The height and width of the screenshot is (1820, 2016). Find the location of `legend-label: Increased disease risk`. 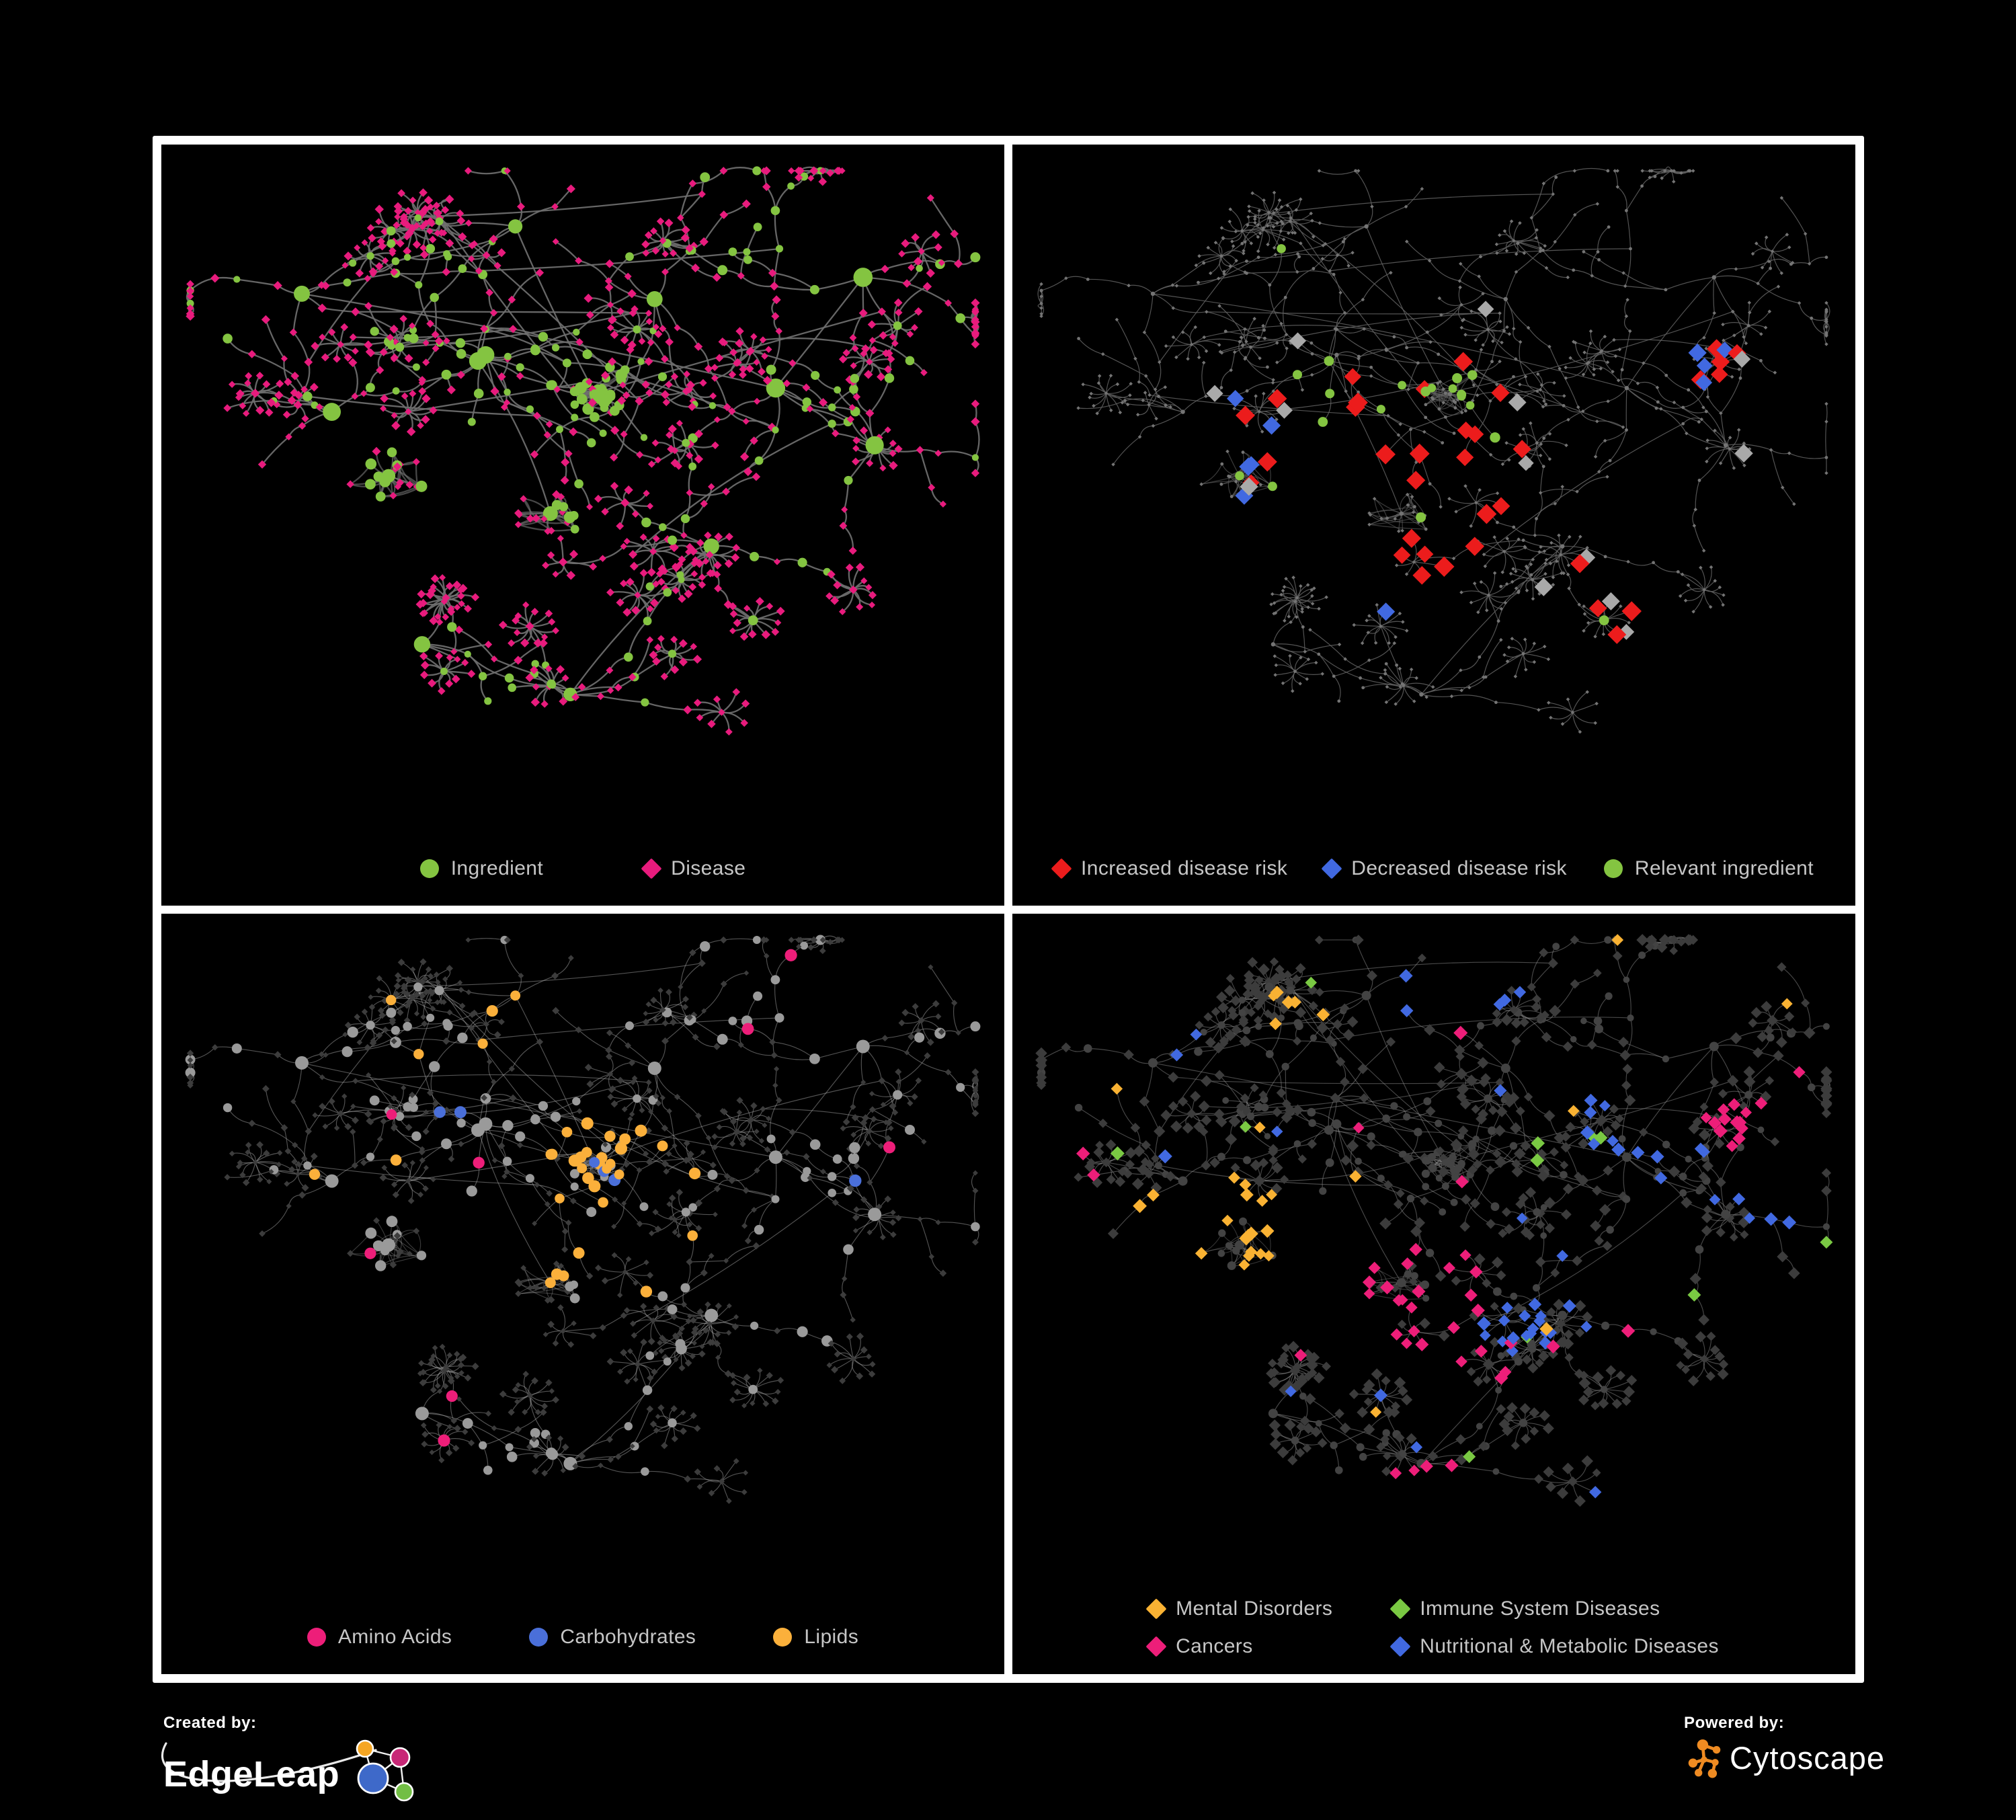

legend-label: Increased disease risk is located at coordinates (1184, 868).